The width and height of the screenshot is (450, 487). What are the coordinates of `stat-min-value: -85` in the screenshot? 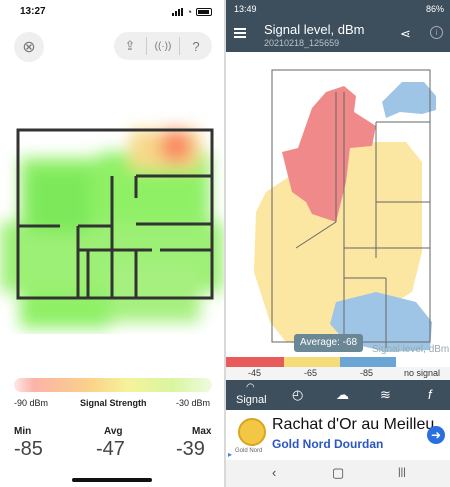 It's located at (28, 449).